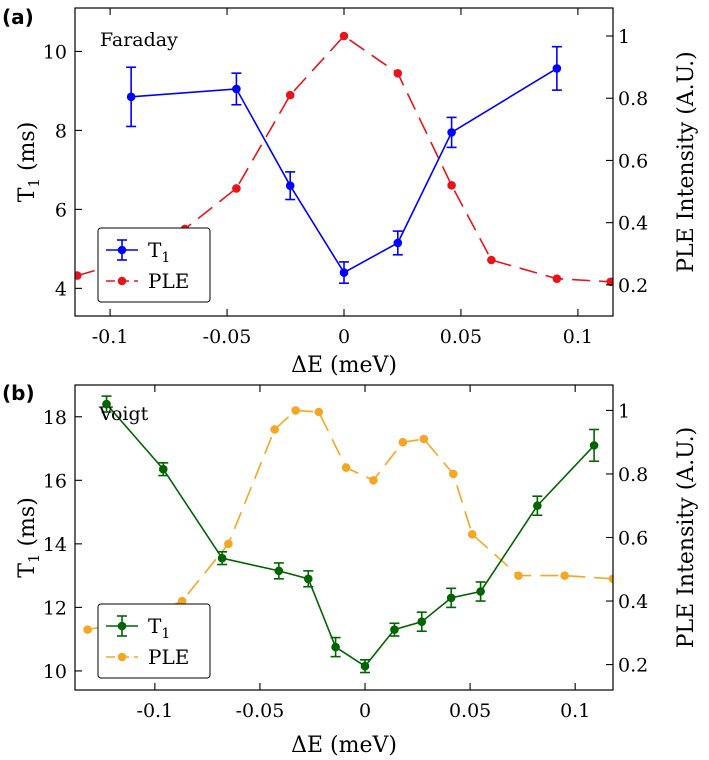  What do you see at coordinates (55, 672) in the screenshot?
I see `y-left-tick-label: 10` at bounding box center [55, 672].